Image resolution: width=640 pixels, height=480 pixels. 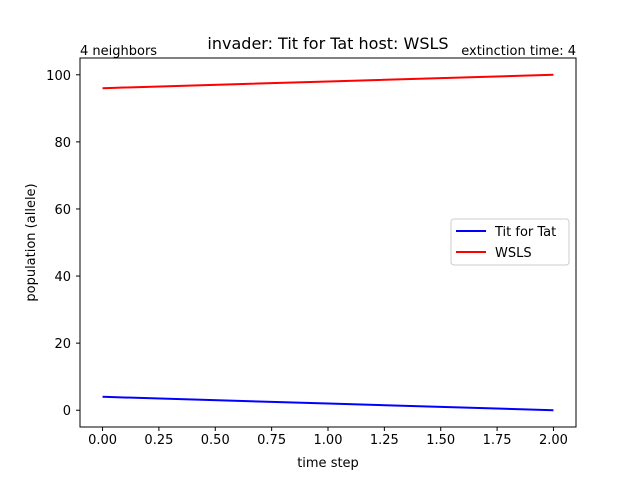 What do you see at coordinates (525, 232) in the screenshot?
I see `legend-label-tit-for-tat: Tit for Tat` at bounding box center [525, 232].